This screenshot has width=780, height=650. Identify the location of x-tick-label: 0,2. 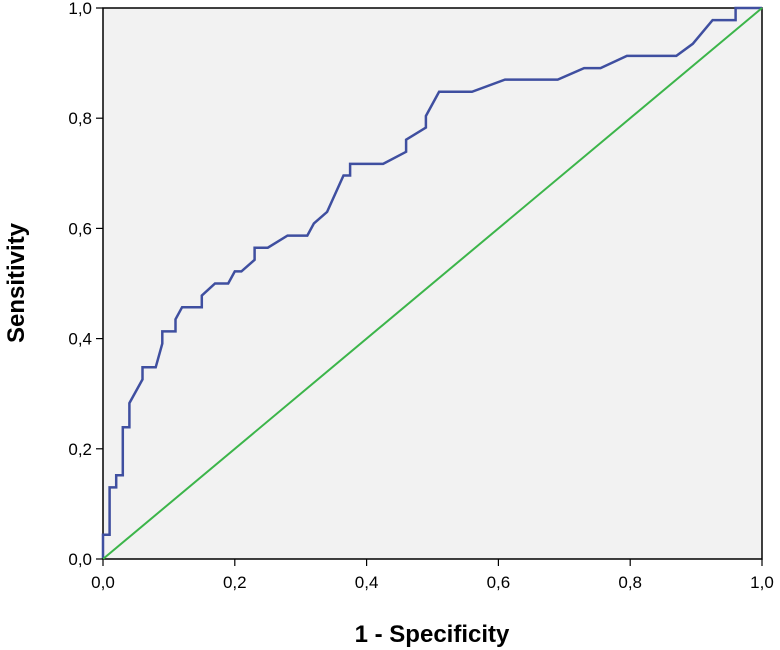
(235, 582).